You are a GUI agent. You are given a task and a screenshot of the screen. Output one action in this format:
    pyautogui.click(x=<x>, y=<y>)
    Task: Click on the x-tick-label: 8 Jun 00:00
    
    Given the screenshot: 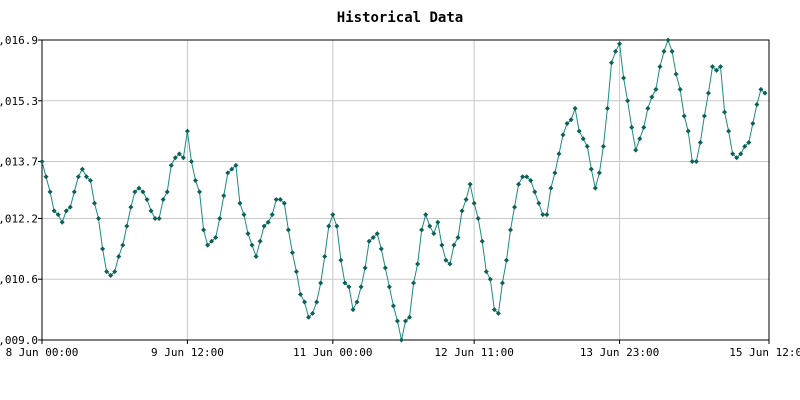 What is the action you would take?
    pyautogui.click(x=42, y=352)
    